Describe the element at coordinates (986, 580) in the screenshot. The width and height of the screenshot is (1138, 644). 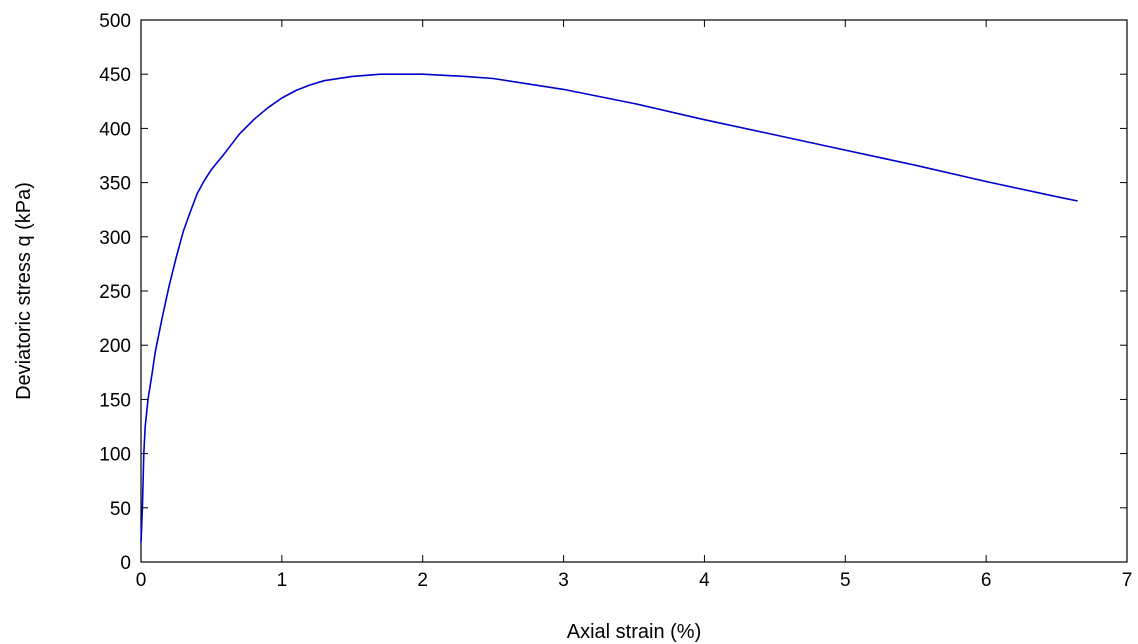
I see `x-tick-label: 6` at that location.